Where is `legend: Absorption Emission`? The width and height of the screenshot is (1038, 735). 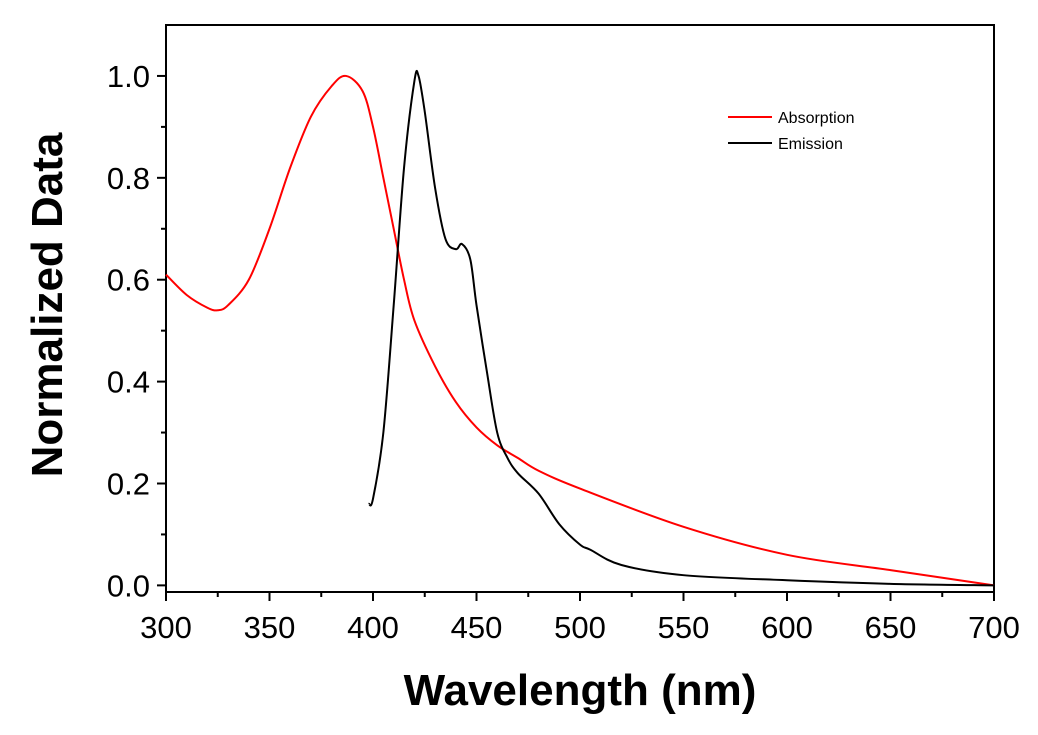
legend: Absorption Emission is located at coordinates (791, 131).